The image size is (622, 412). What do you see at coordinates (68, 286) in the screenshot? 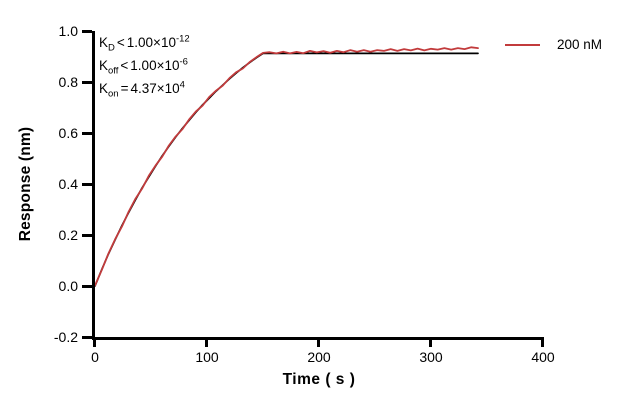
I see `y-tick-label: 0.0` at bounding box center [68, 286].